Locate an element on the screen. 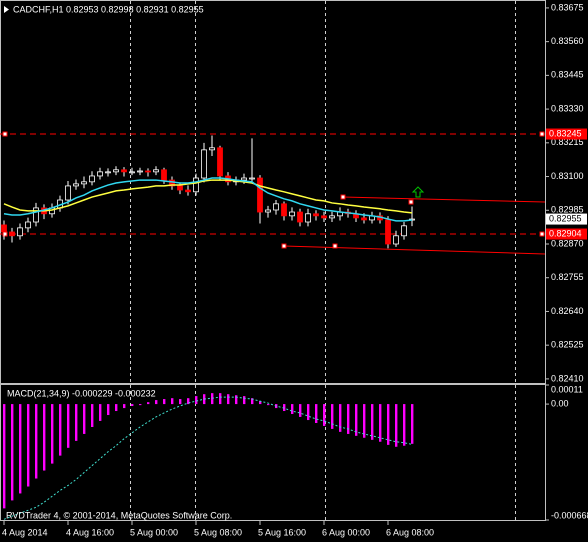  y-tick-label: 0.83100 is located at coordinates (567, 176).